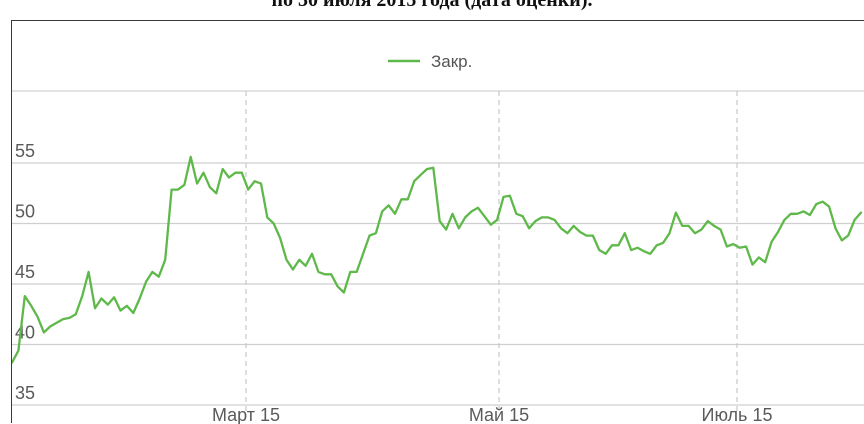 This screenshot has height=424, width=864. I want to click on y-tick-label: 35, so click(25, 393).